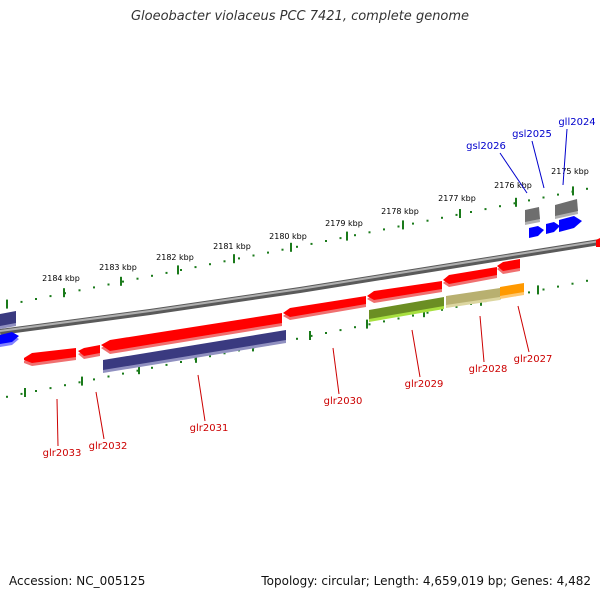 The width and height of the screenshot is (600, 604). What do you see at coordinates (553, 228) in the screenshot?
I see `gene-gsl2025-arrow` at bounding box center [553, 228].